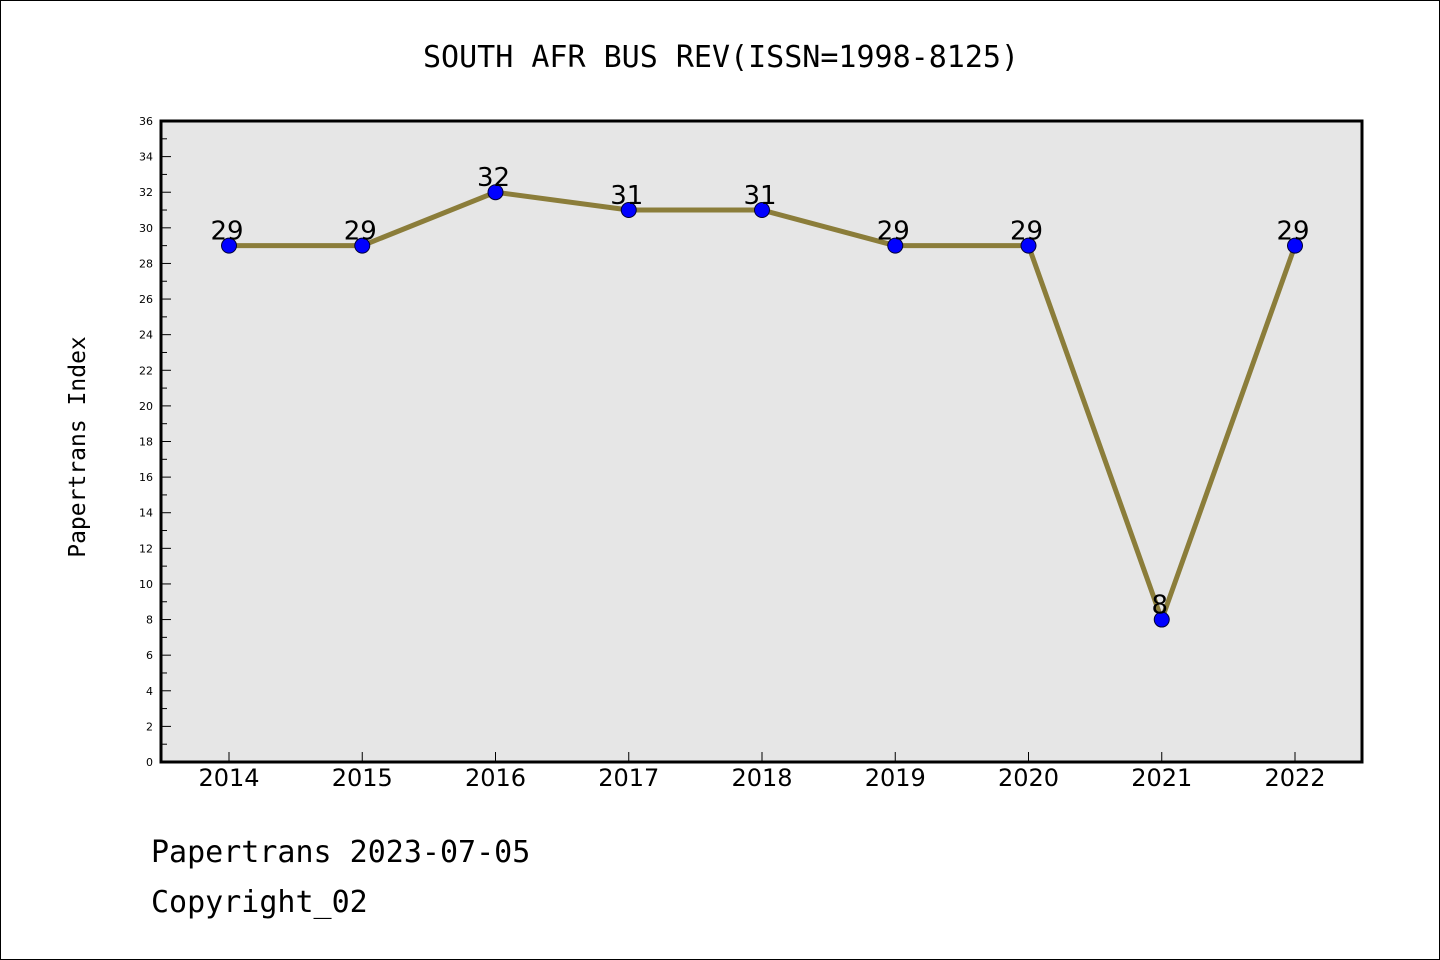 This screenshot has width=1440, height=960. What do you see at coordinates (146, 228) in the screenshot?
I see `y-tick-label: 30` at bounding box center [146, 228].